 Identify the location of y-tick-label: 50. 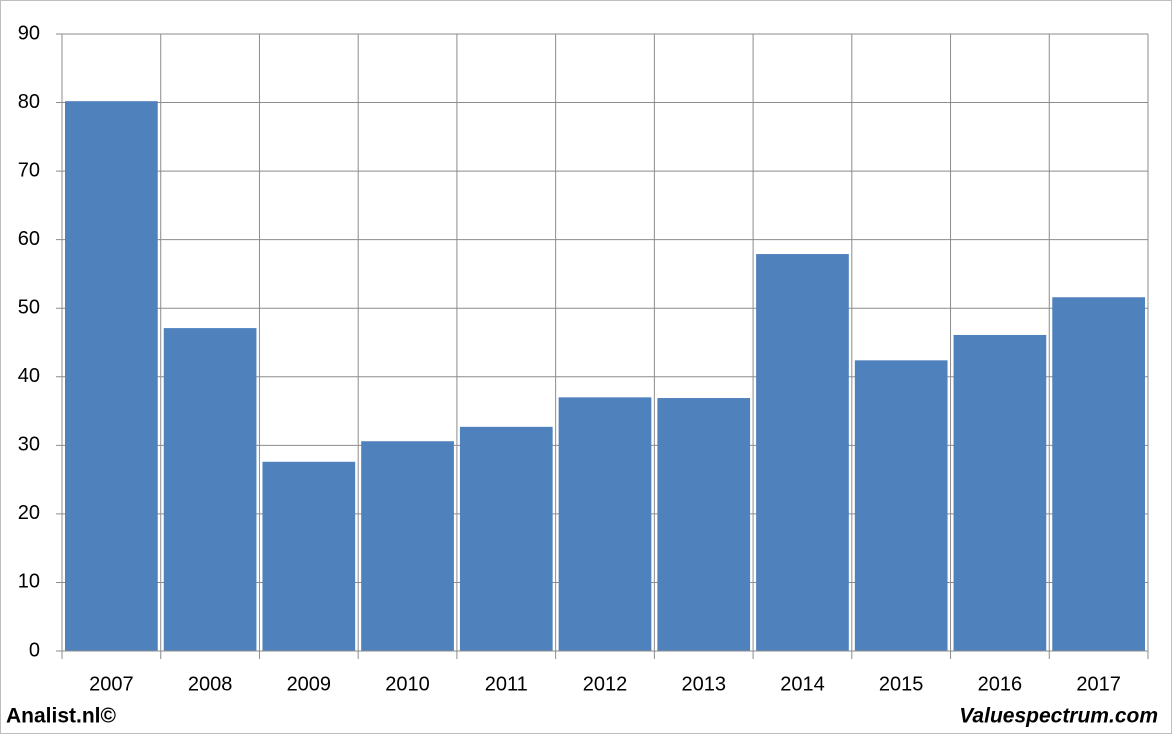
(29, 308).